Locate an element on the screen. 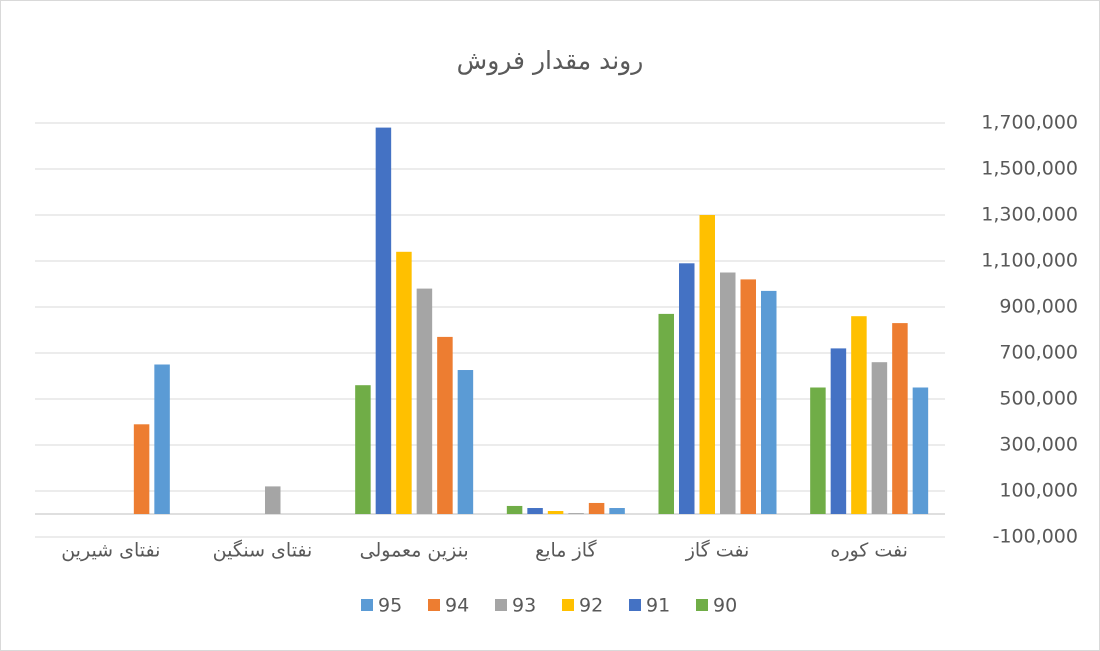 The height and width of the screenshot is (651, 1100). legend-label: 90 is located at coordinates (725, 606).